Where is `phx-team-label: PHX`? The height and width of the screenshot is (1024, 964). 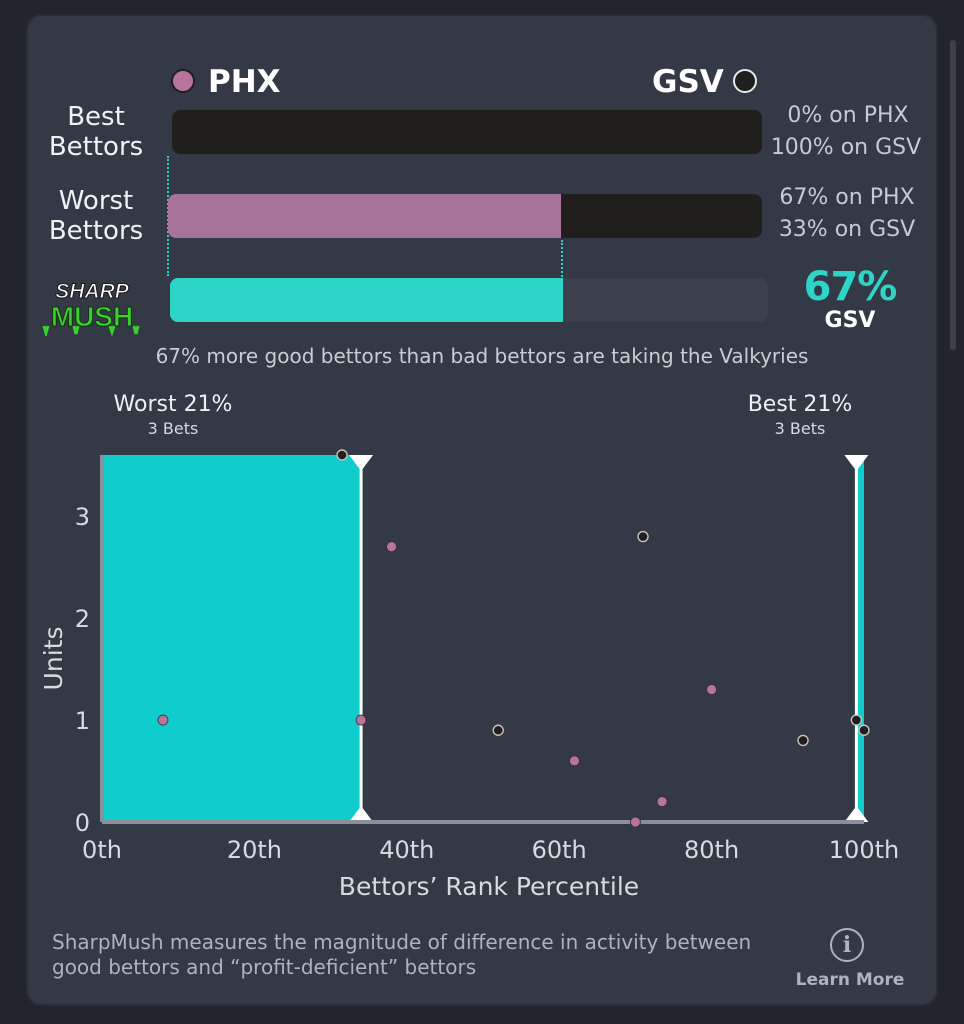
phx-team-label: PHX is located at coordinates (244, 82).